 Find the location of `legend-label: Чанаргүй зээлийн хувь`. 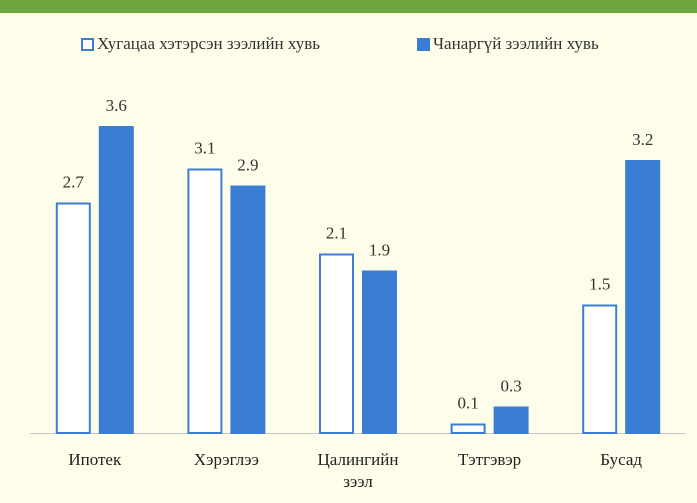

legend-label: Чанаргүй зээлийн хувь is located at coordinates (516, 43).